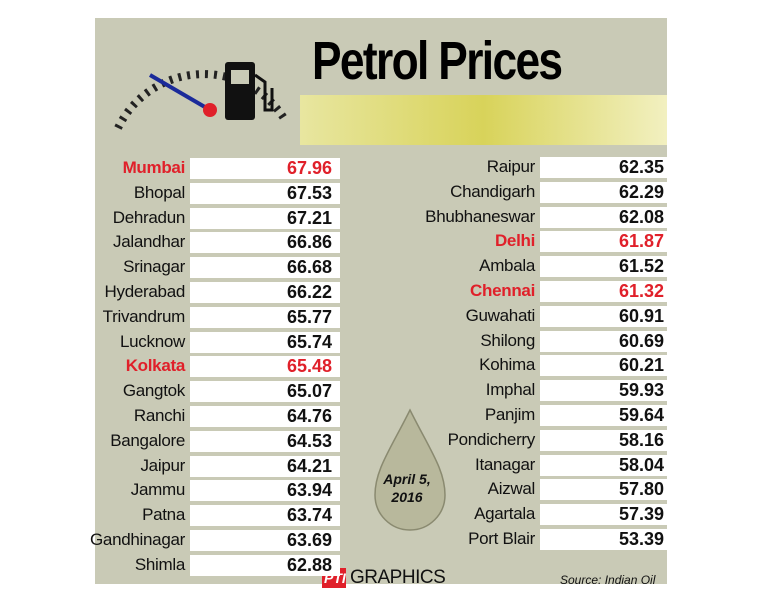  Describe the element at coordinates (155, 366) in the screenshot. I see `city-name: Kolkata` at that location.